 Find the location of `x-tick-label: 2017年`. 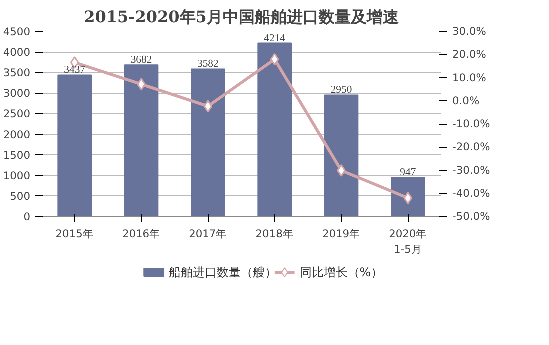

x-tick-label: 2017年 is located at coordinates (208, 234).